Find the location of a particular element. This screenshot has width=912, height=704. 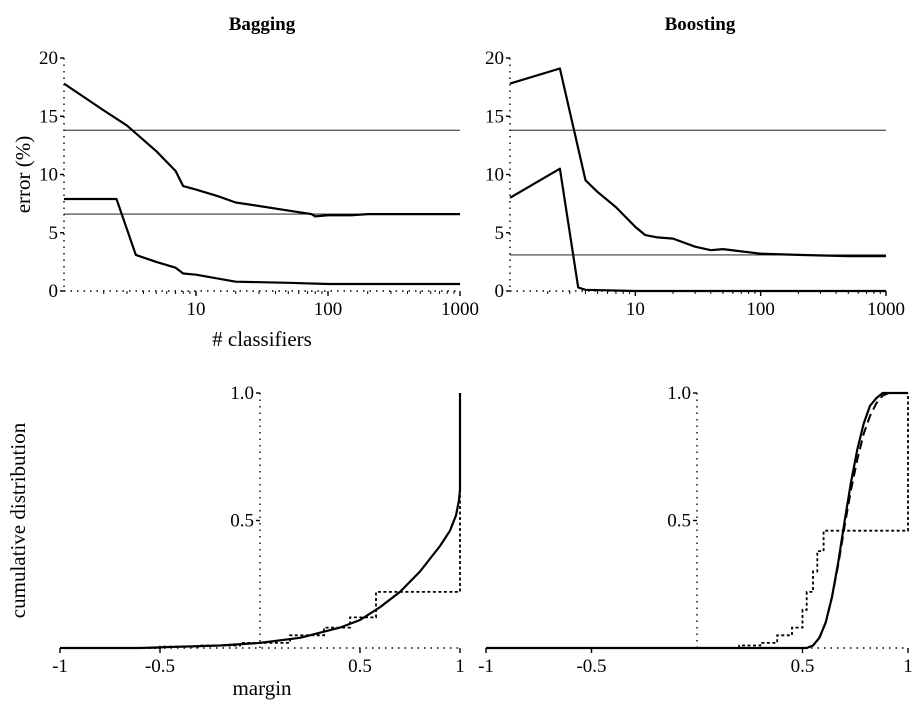

y-axis-label: error (%) is located at coordinates (23, 175).